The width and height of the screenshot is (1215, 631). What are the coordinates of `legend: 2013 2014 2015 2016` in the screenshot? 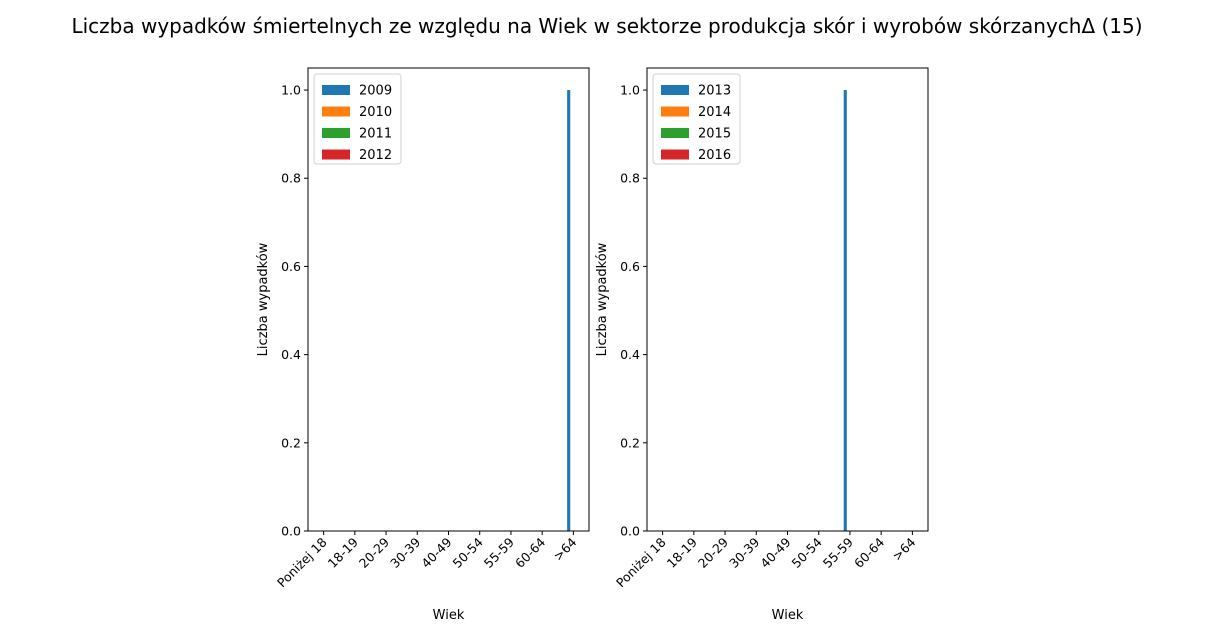 It's located at (696, 119).